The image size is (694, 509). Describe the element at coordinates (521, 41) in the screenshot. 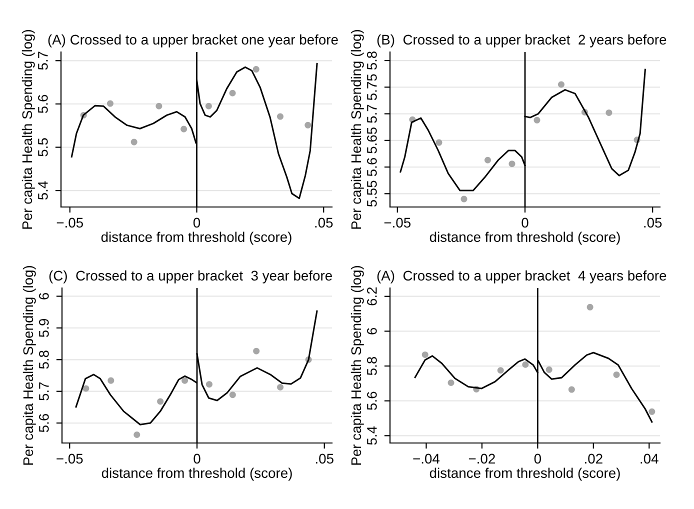

I see `chart-title: (B) Crossed to a upper bracket 2 years before` at that location.